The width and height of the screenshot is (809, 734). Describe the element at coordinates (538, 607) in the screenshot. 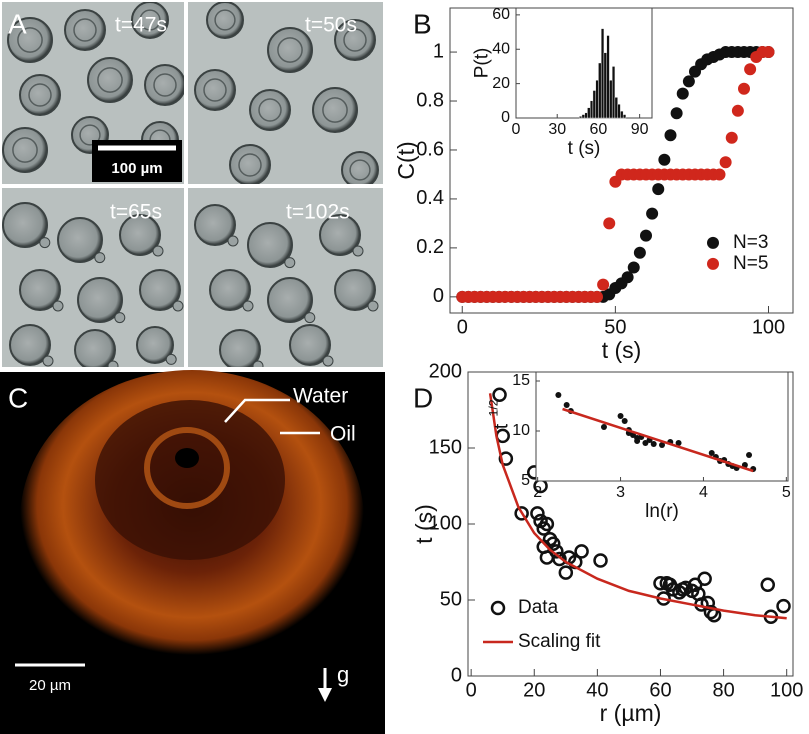

I see `legend-label: Data` at that location.